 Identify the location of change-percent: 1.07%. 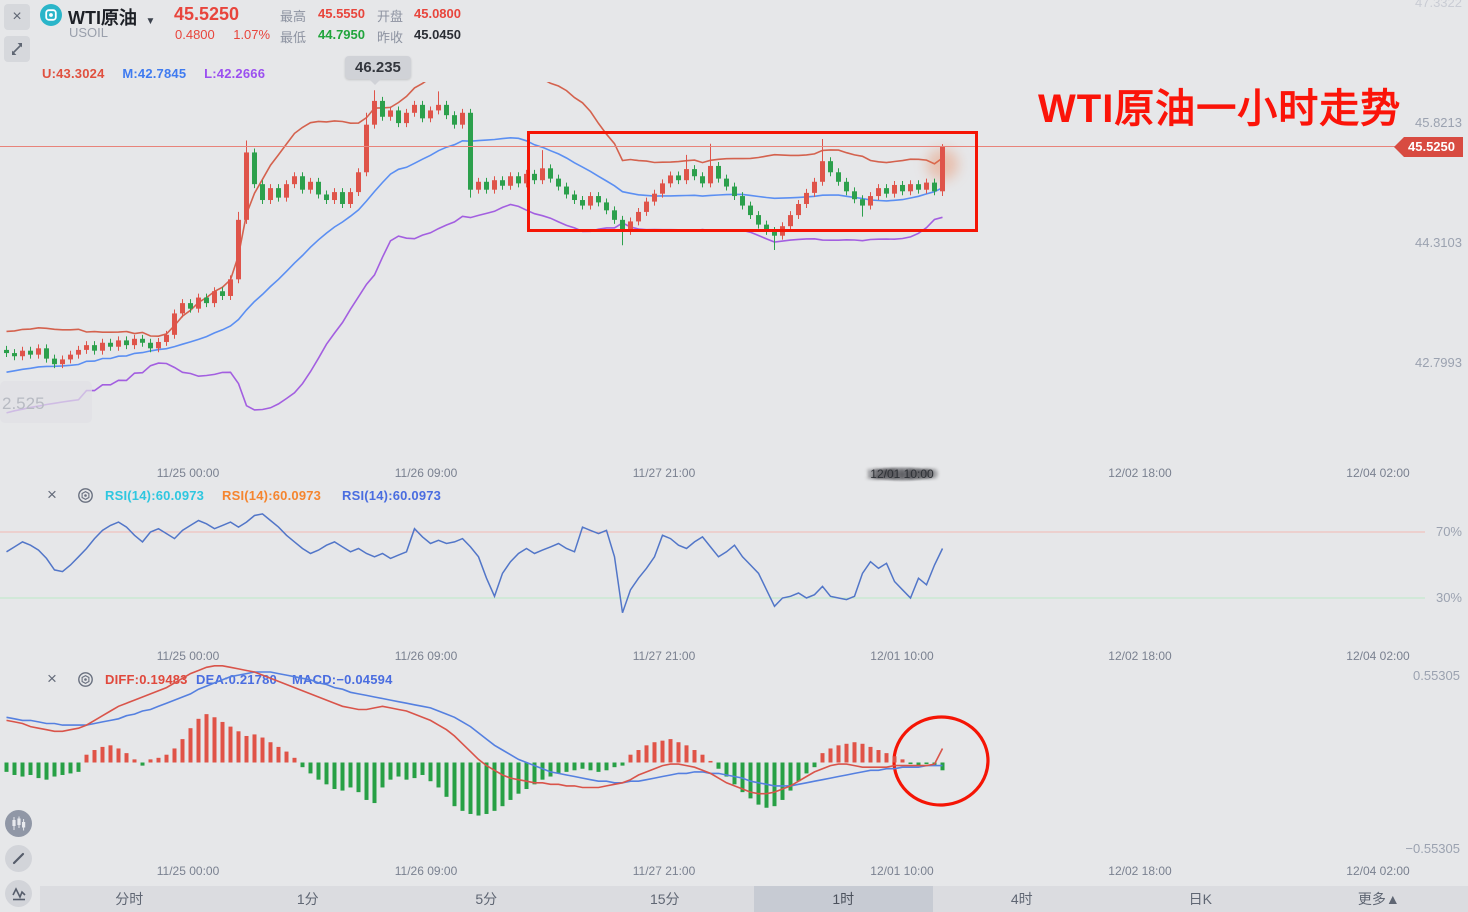
(252, 34).